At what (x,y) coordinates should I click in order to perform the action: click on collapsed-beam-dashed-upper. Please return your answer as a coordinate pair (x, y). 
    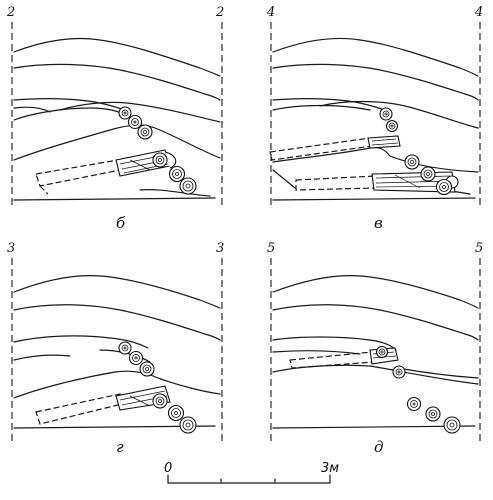
    Looking at the image, I should click on (321, 149).